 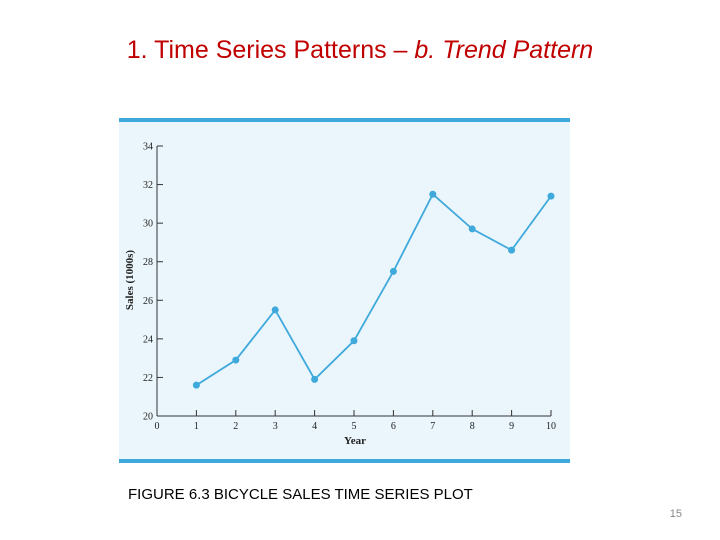 I want to click on x-tick-label: 3, so click(x=275, y=426).